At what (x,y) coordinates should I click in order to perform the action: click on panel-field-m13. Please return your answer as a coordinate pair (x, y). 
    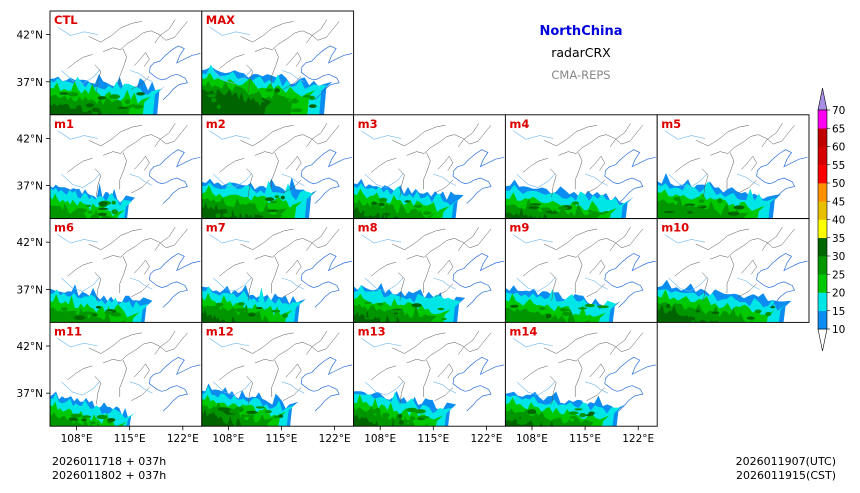
    Looking at the image, I should click on (428, 378).